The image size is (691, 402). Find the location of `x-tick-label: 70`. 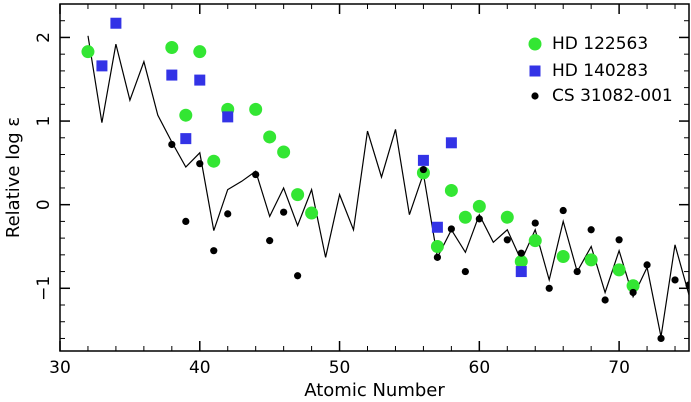

x-tick-label: 70 is located at coordinates (619, 368).